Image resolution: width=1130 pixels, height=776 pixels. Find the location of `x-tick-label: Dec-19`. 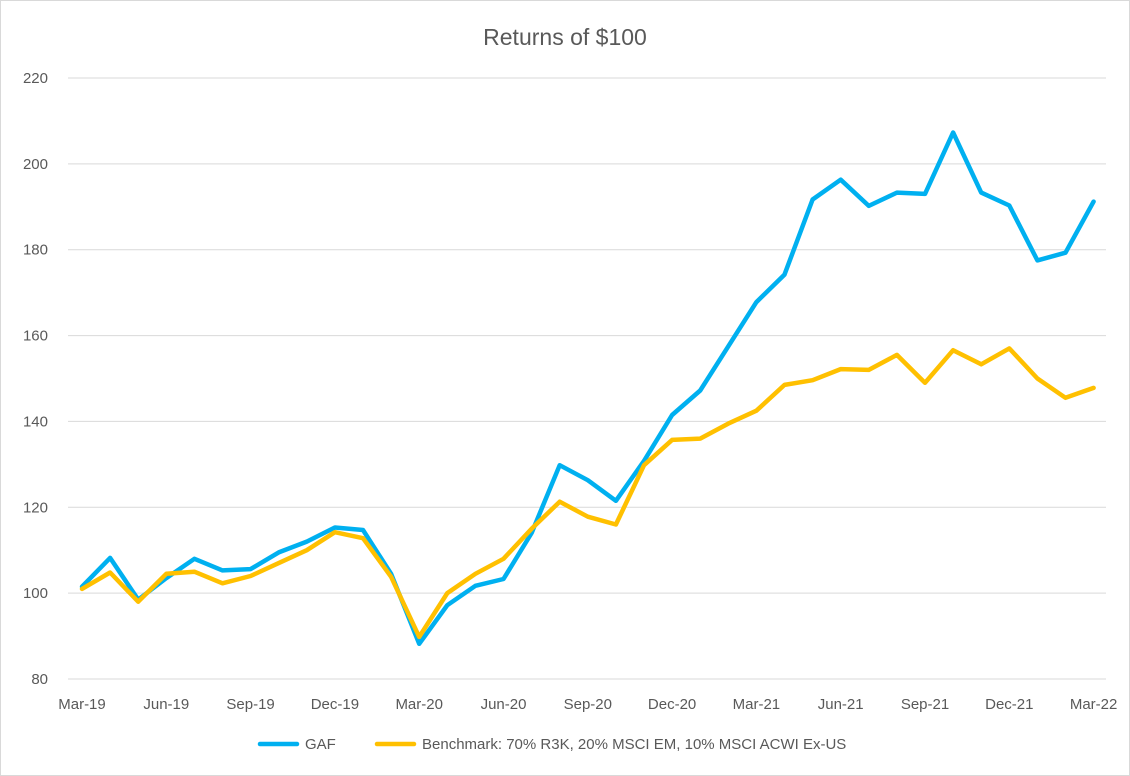

x-tick-label: Dec-19 is located at coordinates (335, 704).